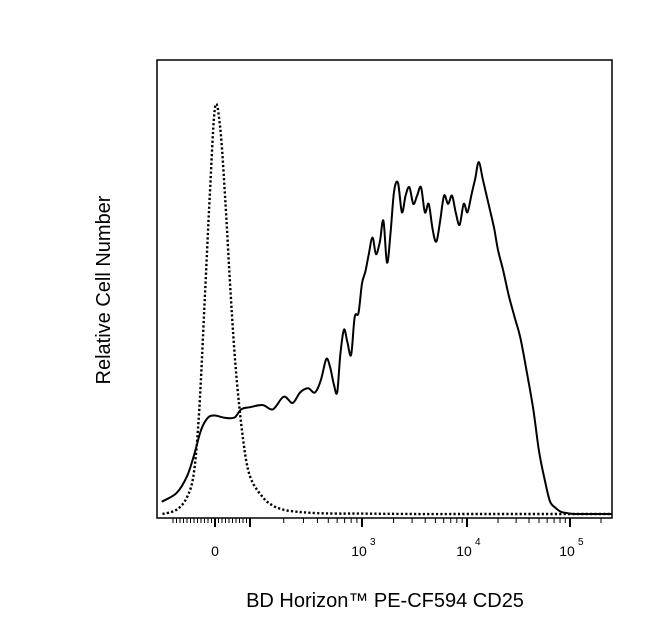 This screenshot has height=640, width=650. Describe the element at coordinates (387, 522) in the screenshot. I see `minor-tick-marks` at that location.